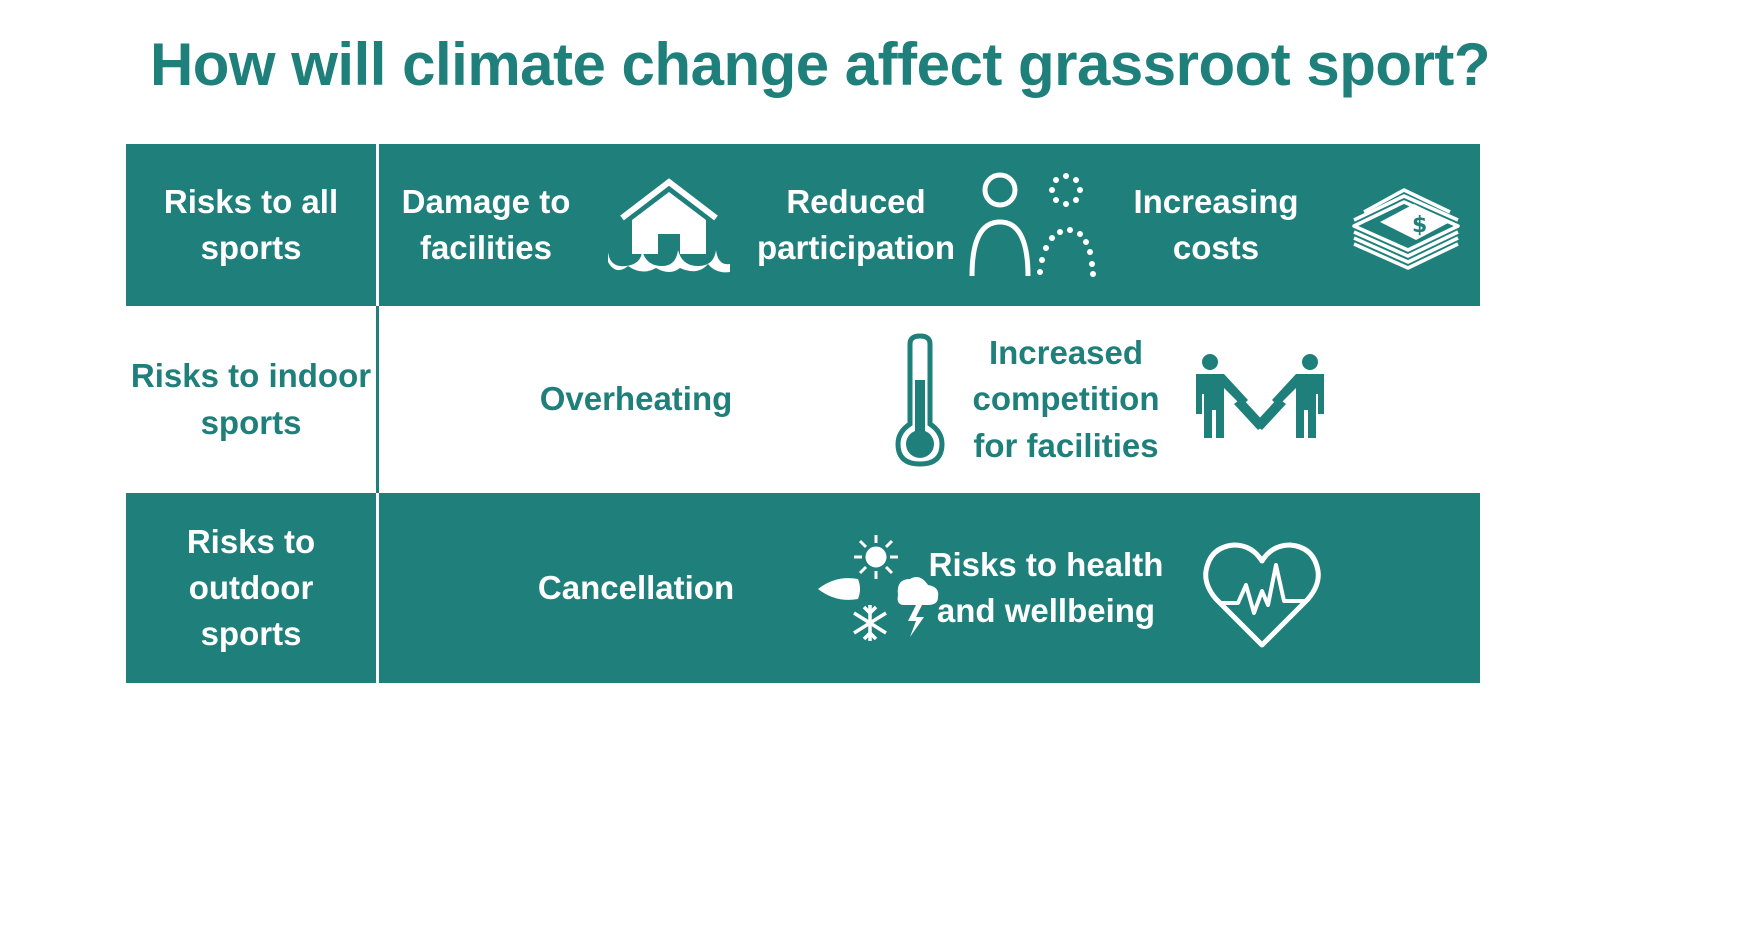  I want to click on category-label-all-sports: Risks to all sports, so click(251, 224).